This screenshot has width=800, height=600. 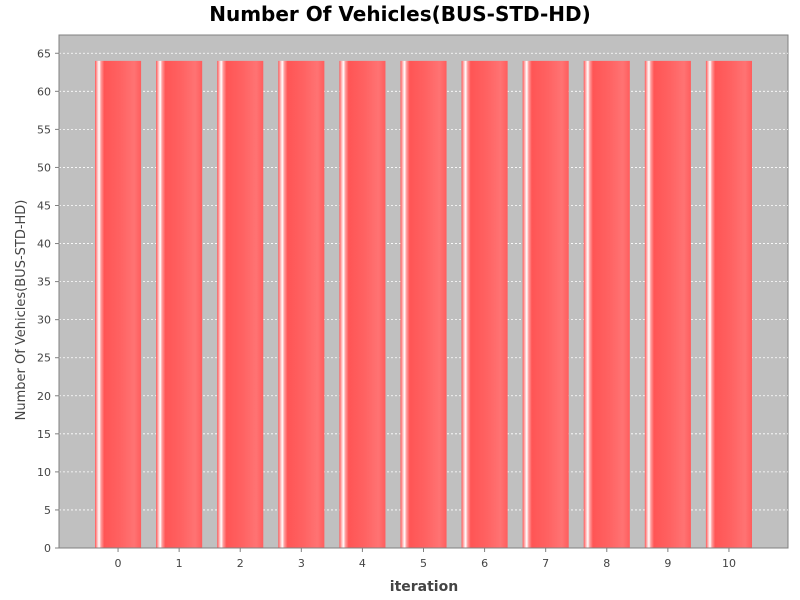 I want to click on y-tick-label: 10, so click(x=44, y=472).